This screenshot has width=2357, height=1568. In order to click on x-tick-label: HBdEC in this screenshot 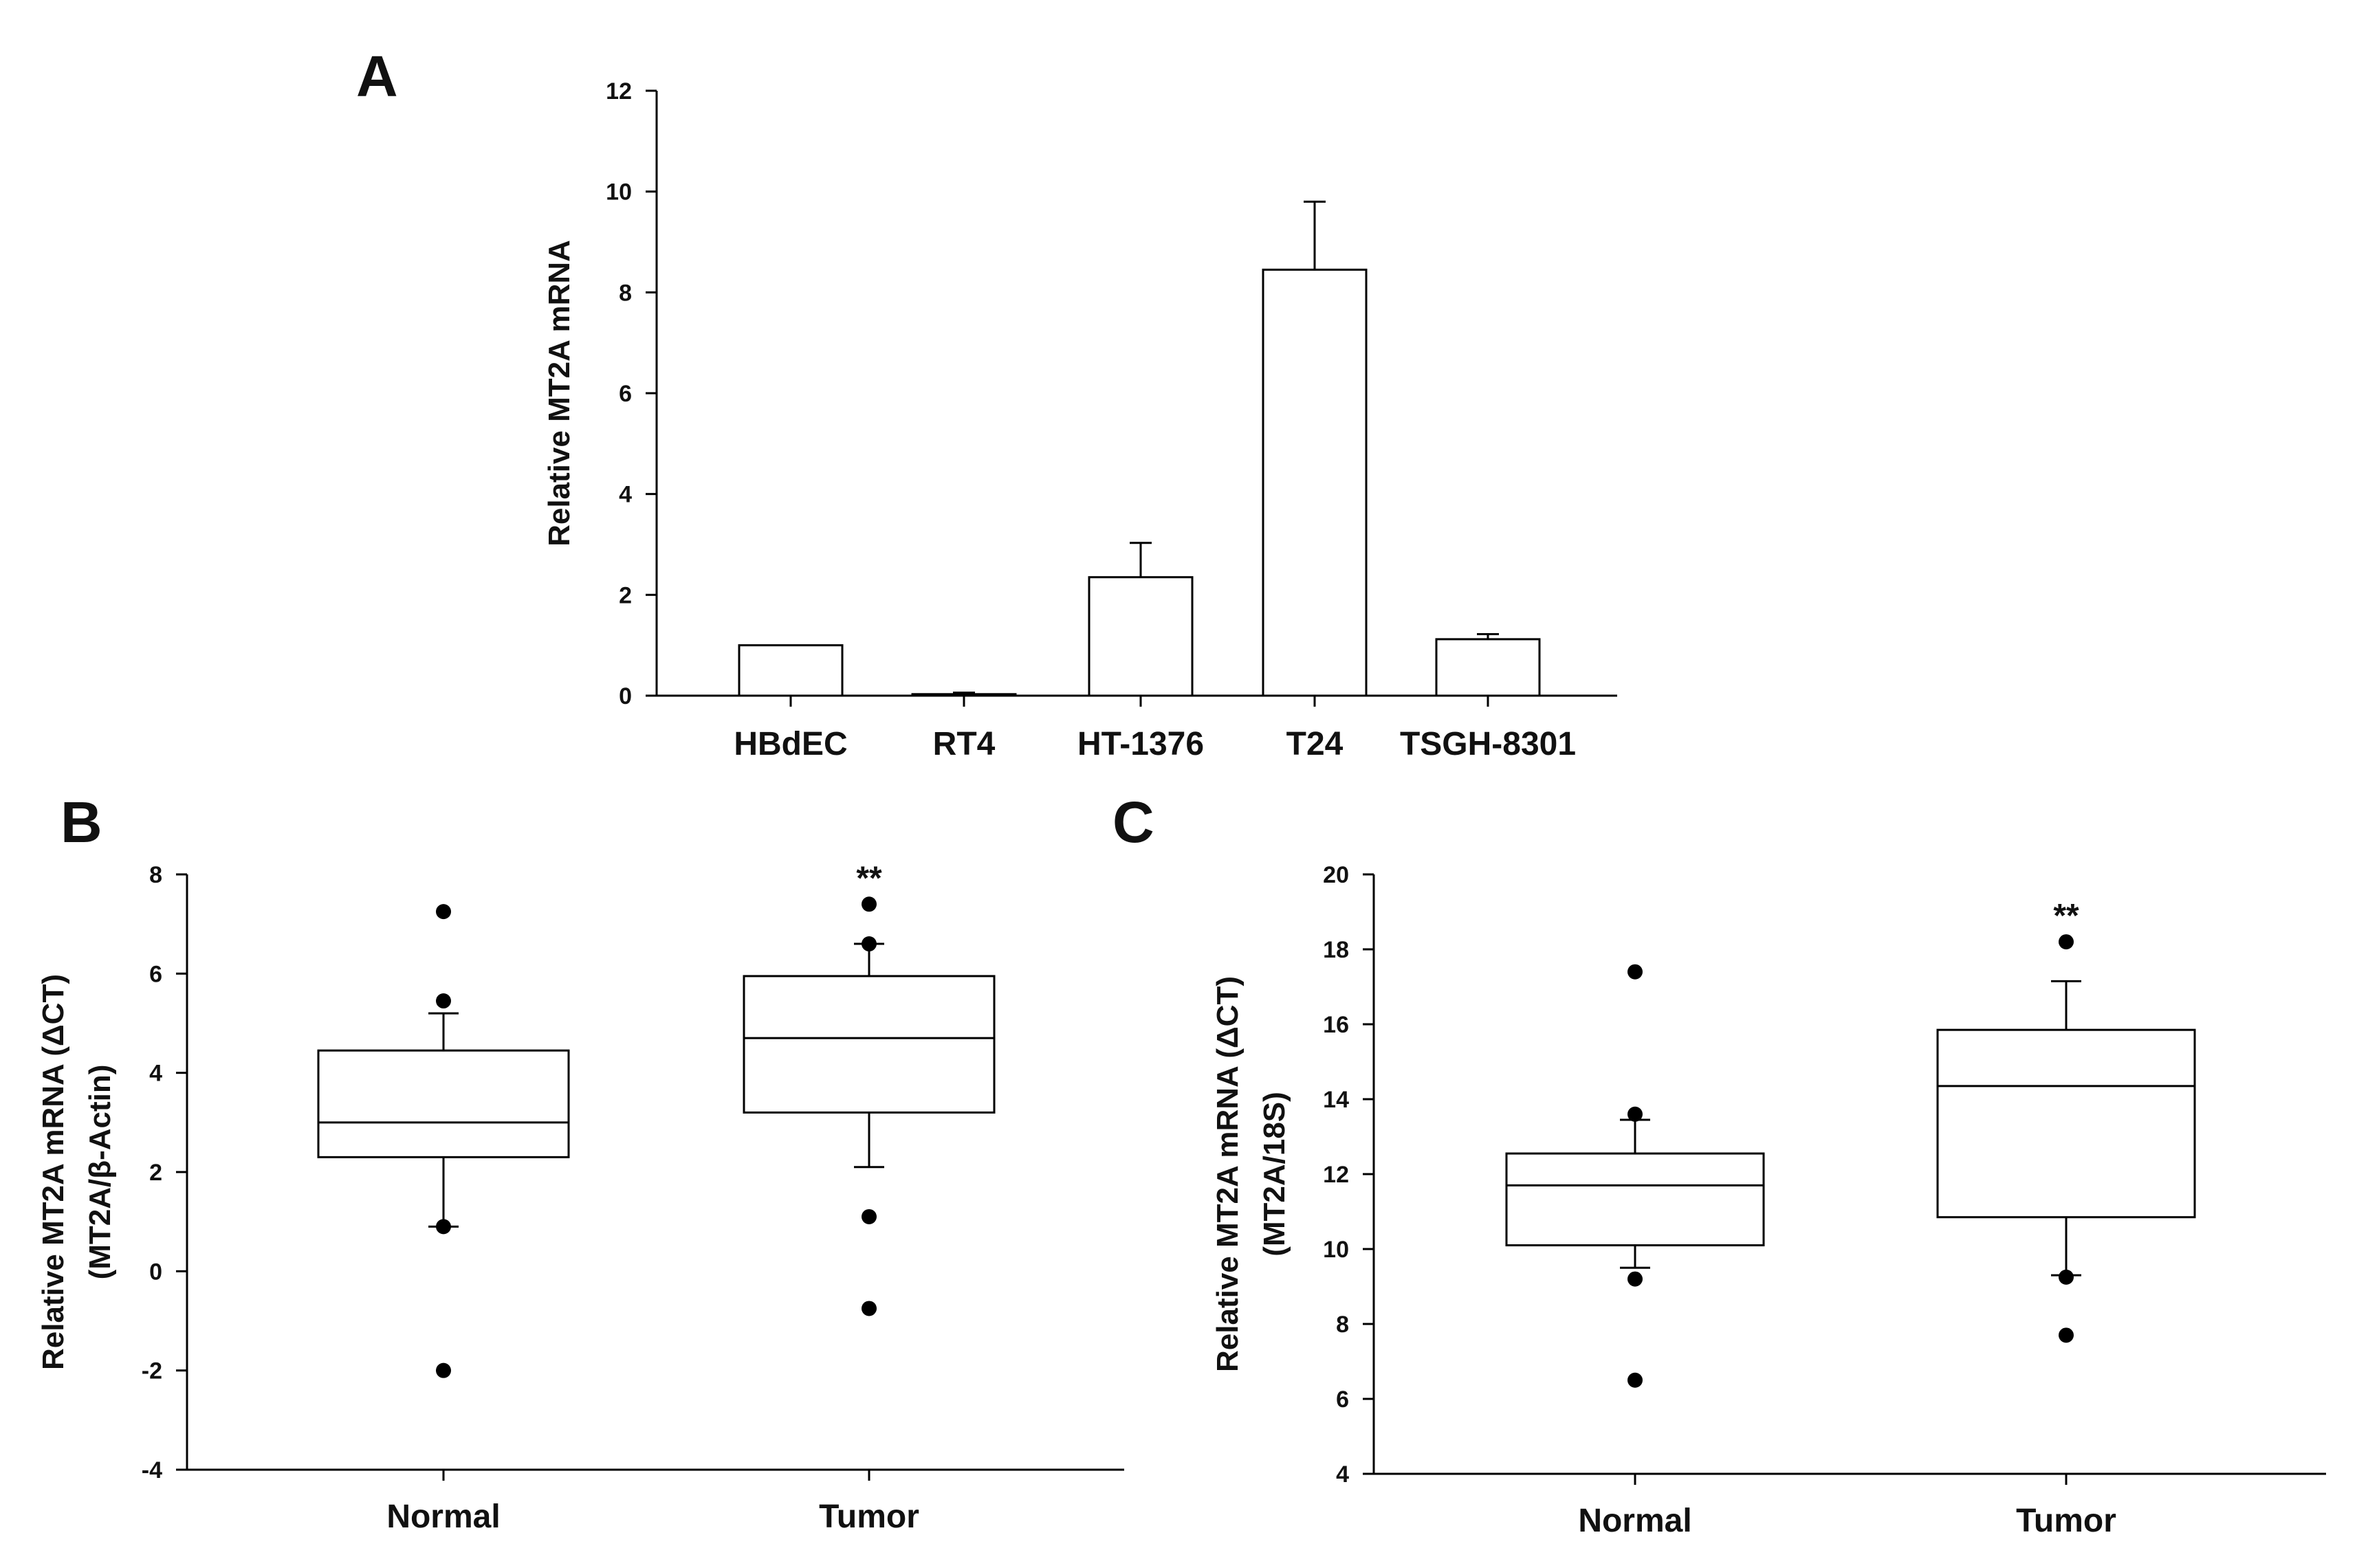, I will do `click(790, 744)`.